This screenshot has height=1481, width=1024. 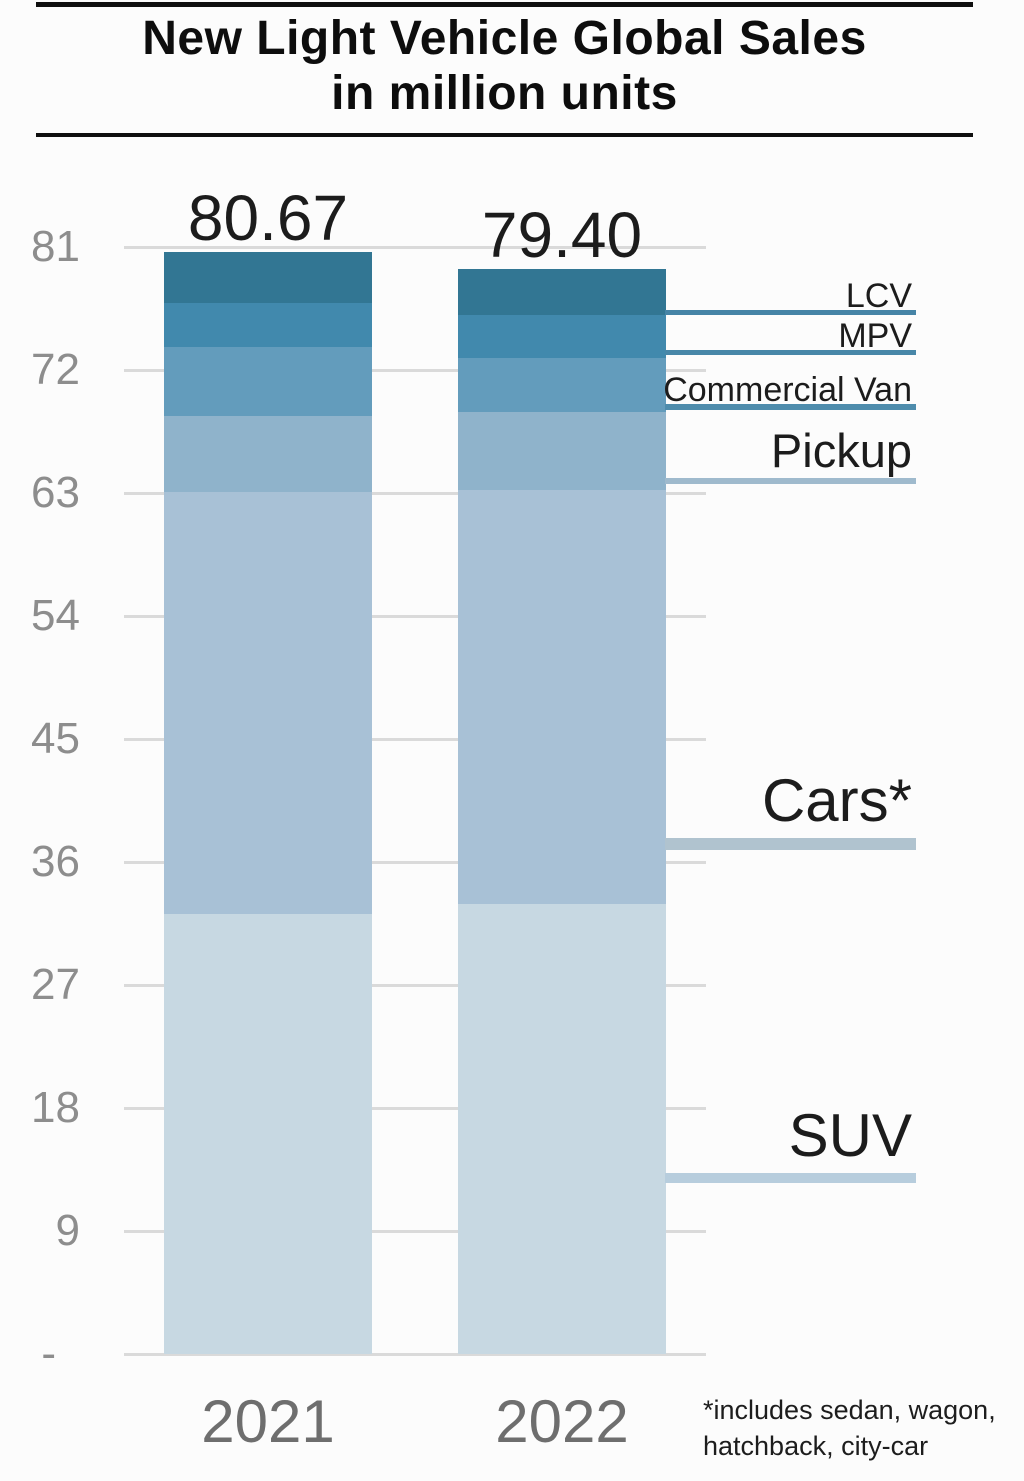 What do you see at coordinates (415, 1354) in the screenshot?
I see `gridline-` at bounding box center [415, 1354].